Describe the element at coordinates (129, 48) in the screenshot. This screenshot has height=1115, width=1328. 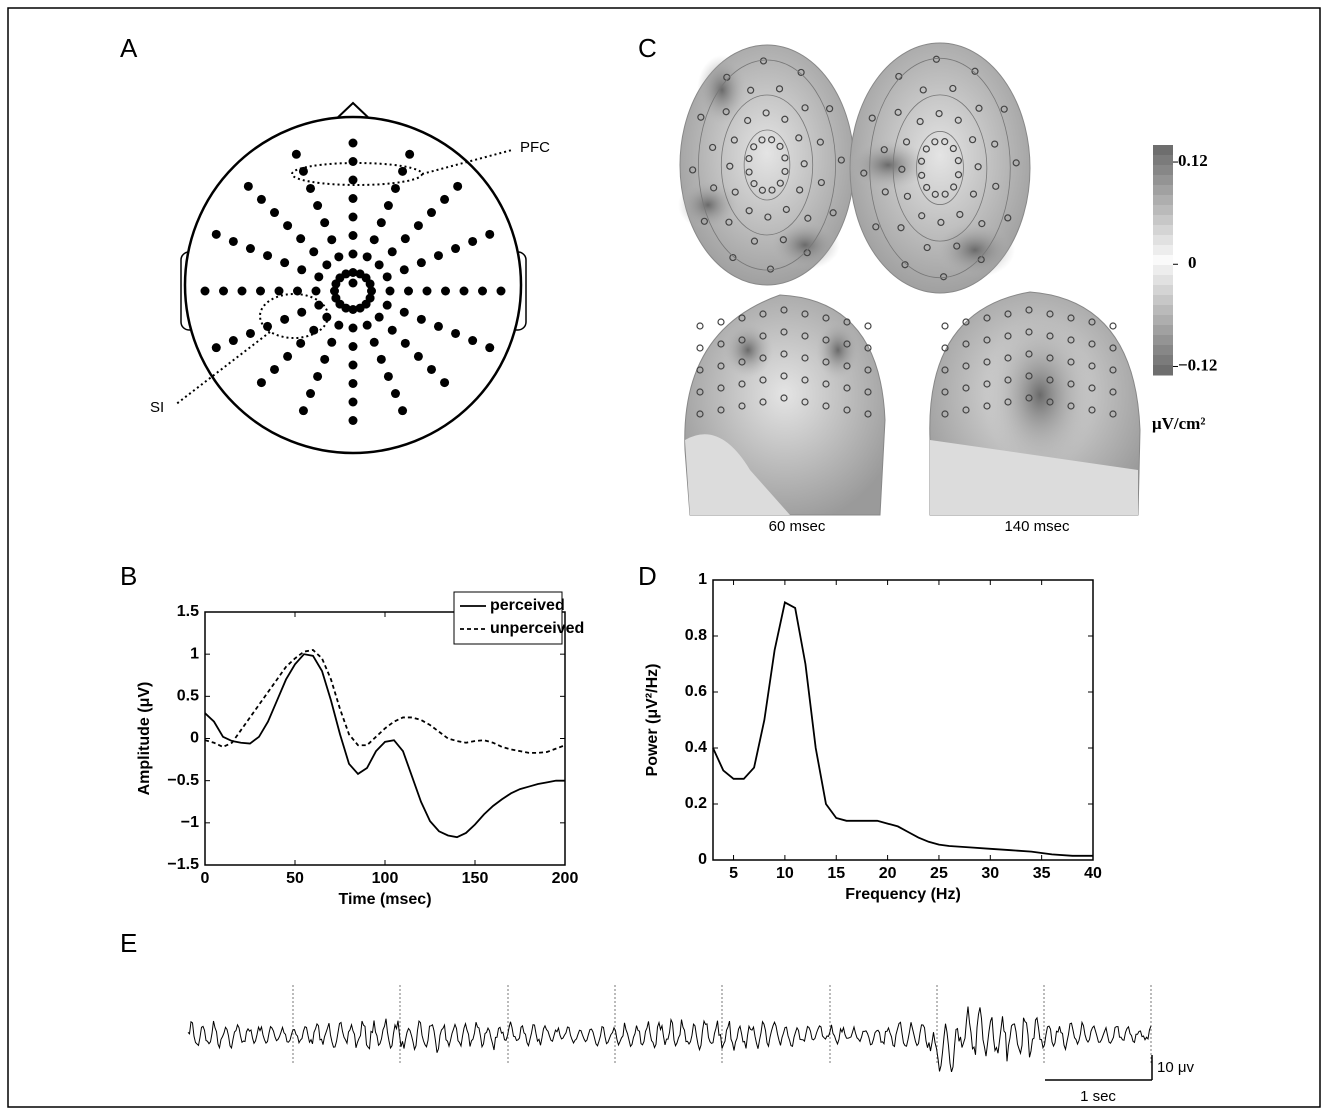
I see `panel-label: A` at that location.